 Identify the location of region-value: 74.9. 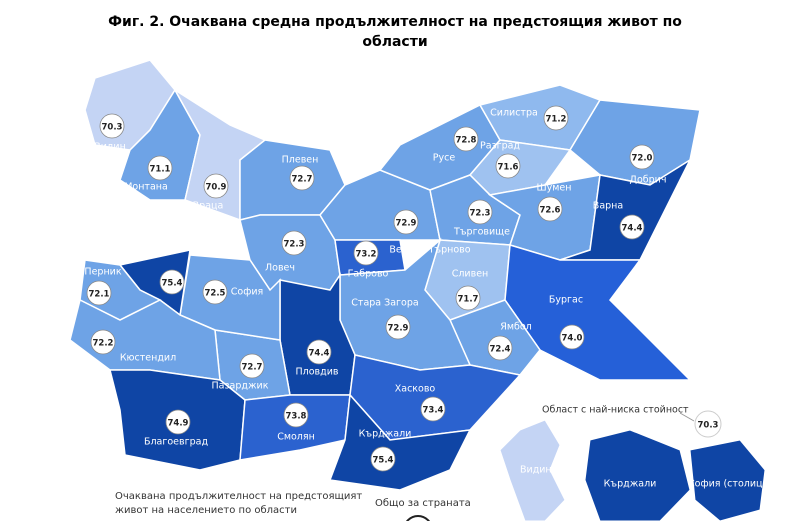
(178, 424).